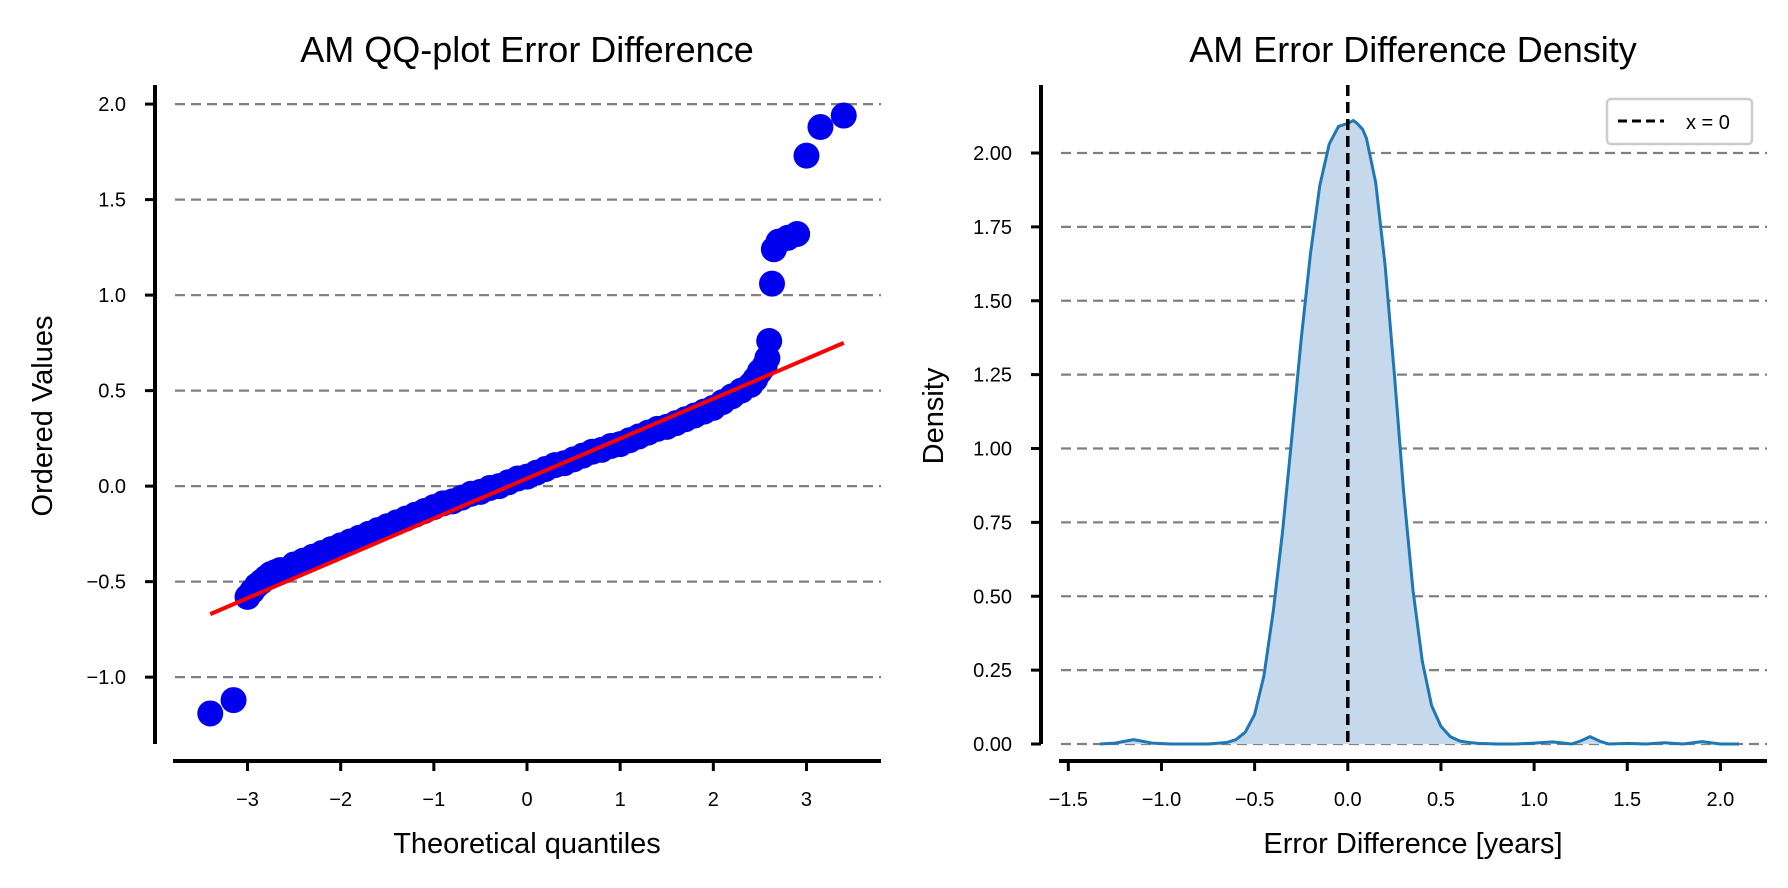 The height and width of the screenshot is (888, 1788). What do you see at coordinates (992, 154) in the screenshot?
I see `density-y-tick-label: 2.00` at bounding box center [992, 154].